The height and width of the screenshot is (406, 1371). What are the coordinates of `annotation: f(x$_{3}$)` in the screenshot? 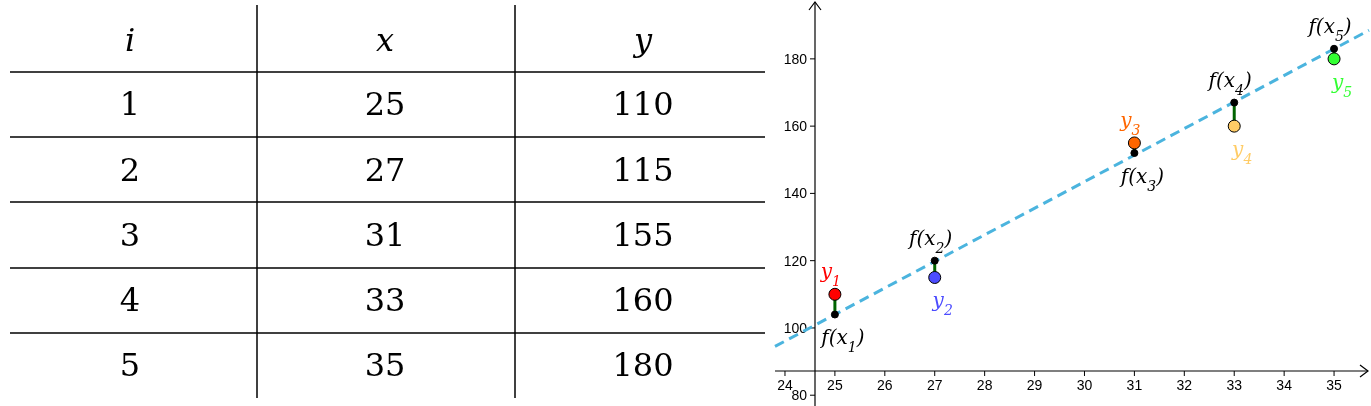 It's located at (1141, 179).